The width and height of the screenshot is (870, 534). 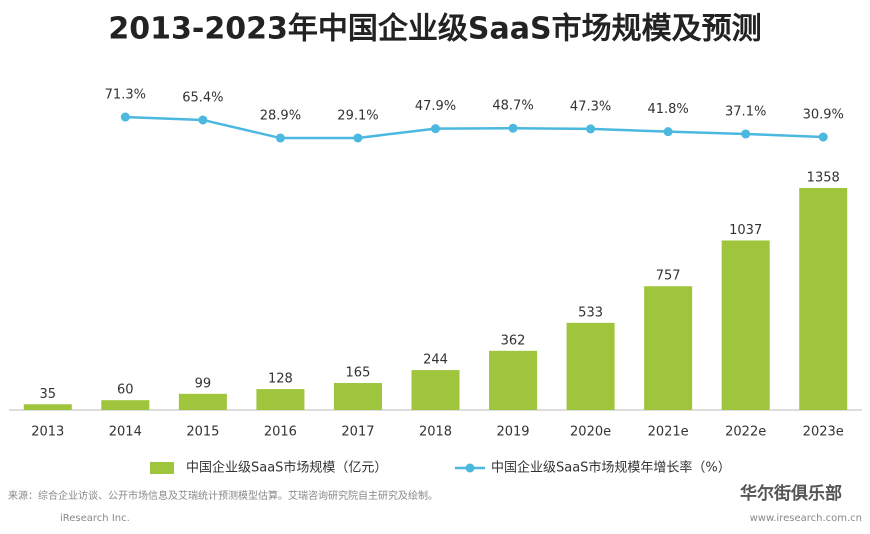 What do you see at coordinates (806, 518) in the screenshot?
I see `website: www.iresearch.com.cn` at bounding box center [806, 518].